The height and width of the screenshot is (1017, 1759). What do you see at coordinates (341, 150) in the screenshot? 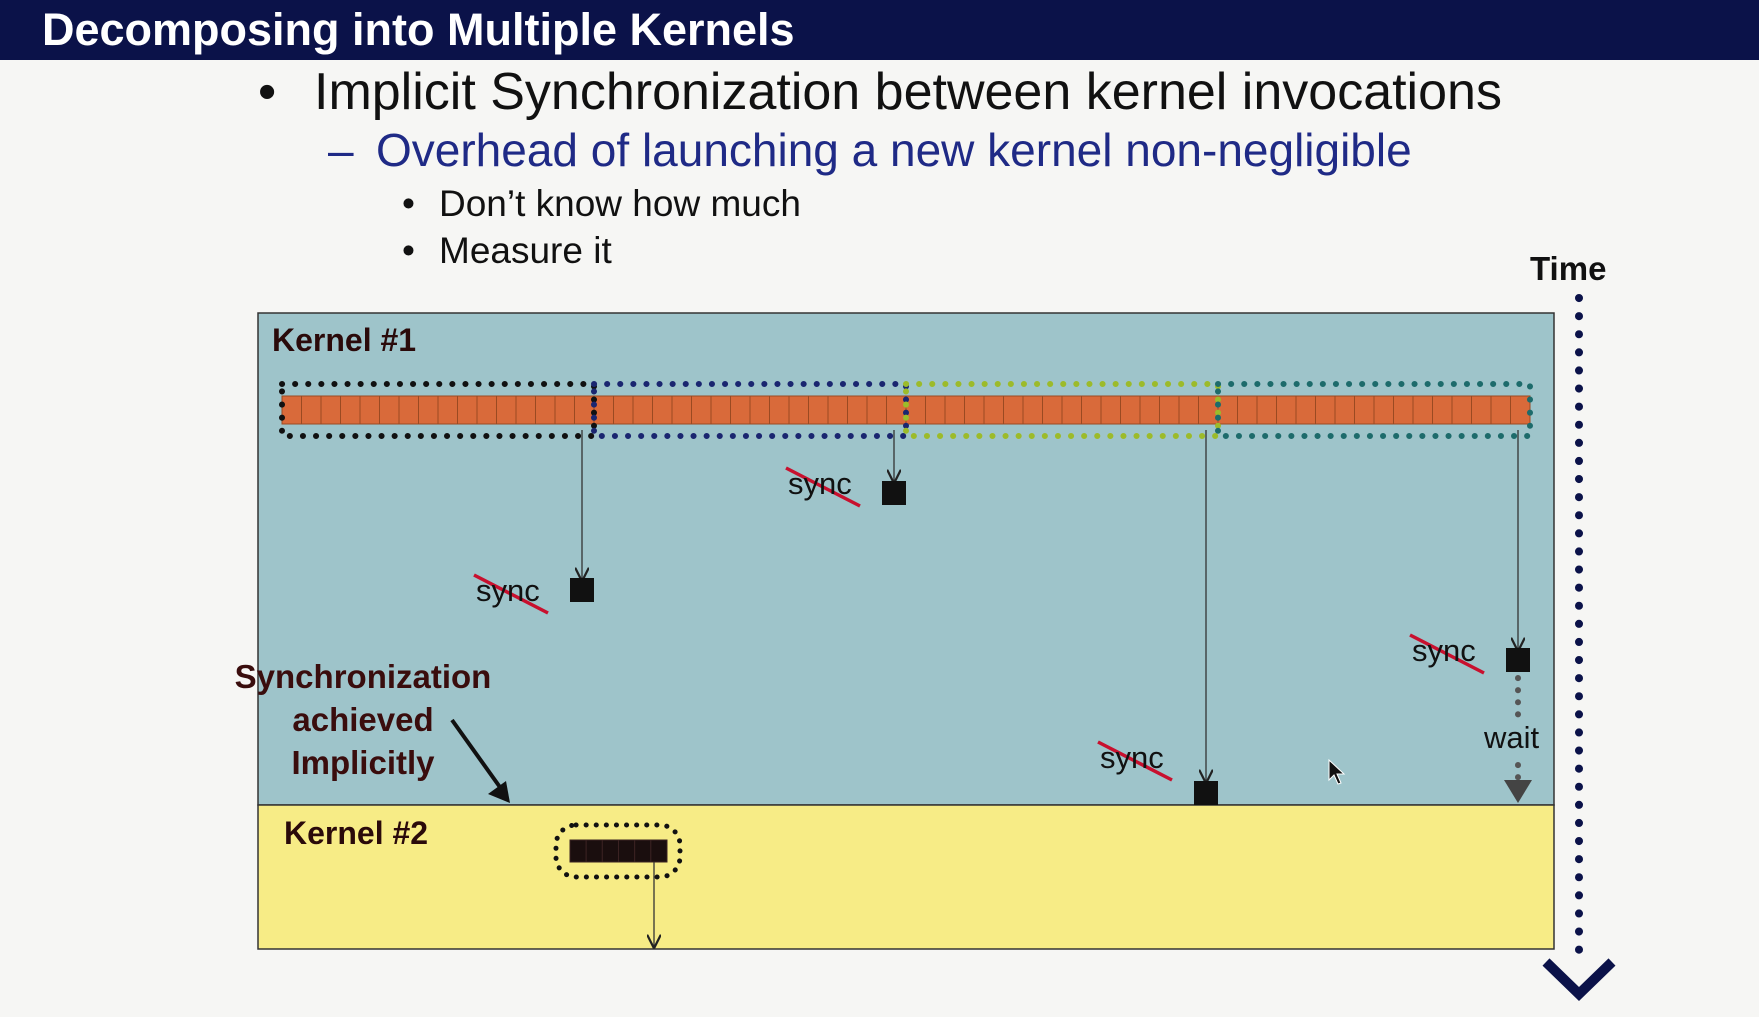
I see `dash-marker: –` at bounding box center [341, 150].